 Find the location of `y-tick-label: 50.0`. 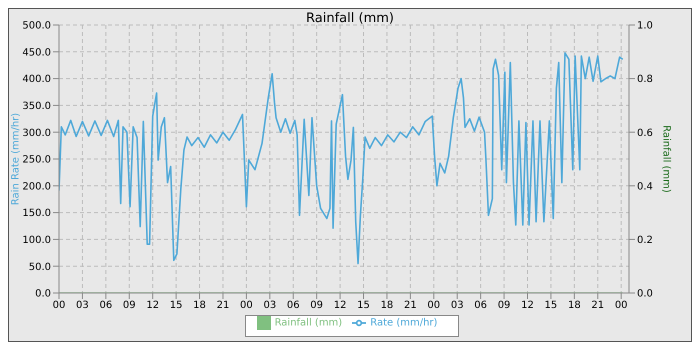

y-tick-label: 50.0 is located at coordinates (39, 267).